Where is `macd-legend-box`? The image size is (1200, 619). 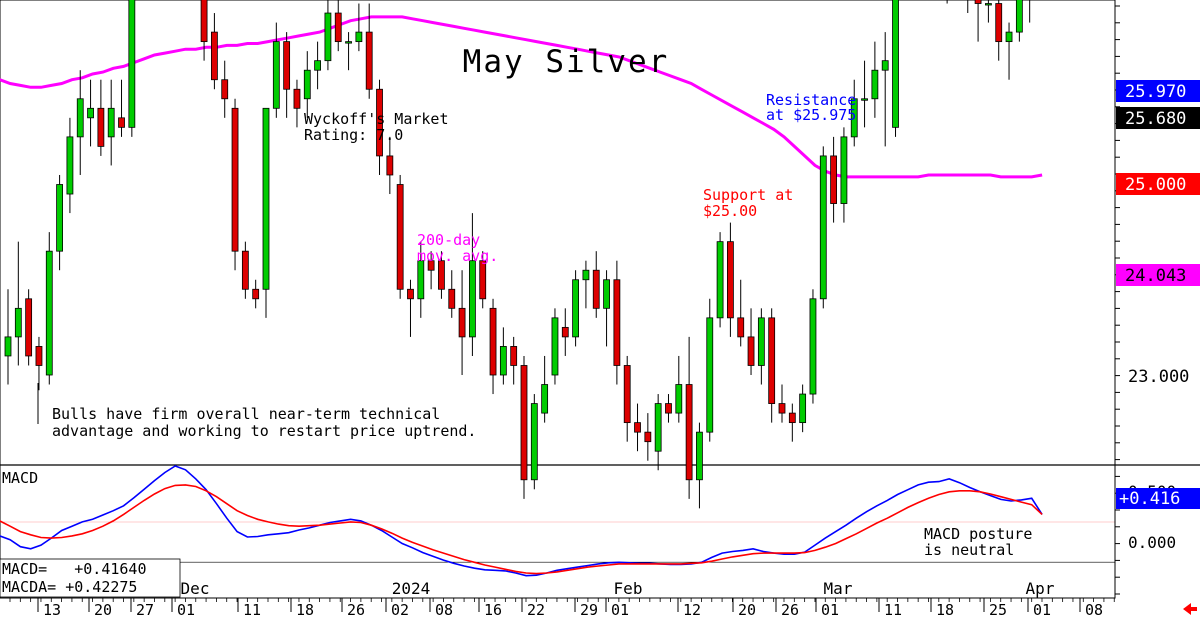 macd-legend-box is located at coordinates (90, 578).